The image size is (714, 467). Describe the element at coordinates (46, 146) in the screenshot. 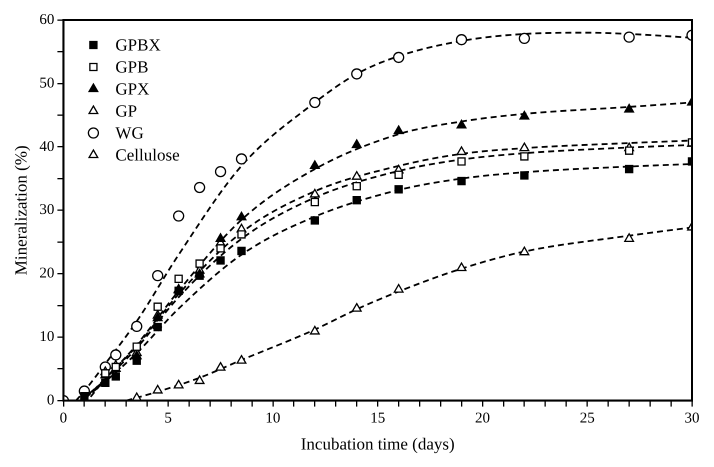

I see `y-tick-label: 40` at that location.